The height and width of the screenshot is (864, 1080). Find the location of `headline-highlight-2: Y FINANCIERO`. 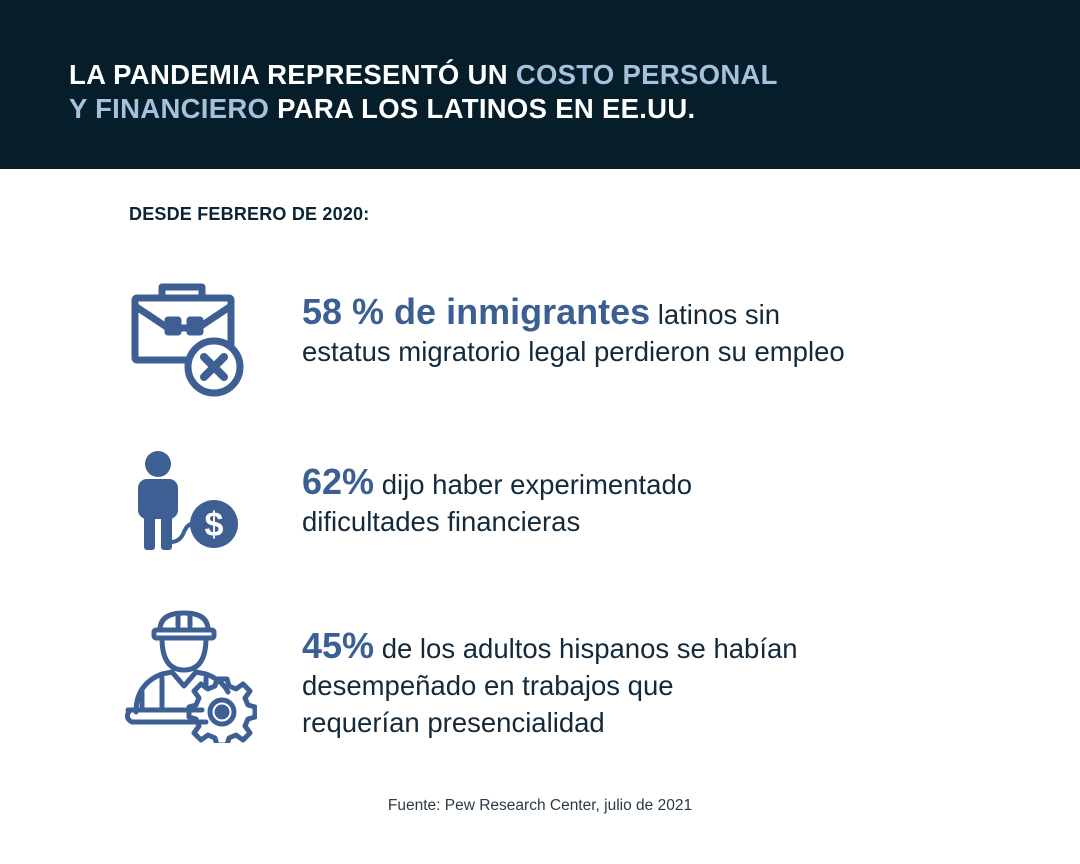

headline-highlight-2: Y FINANCIERO is located at coordinates (169, 108).